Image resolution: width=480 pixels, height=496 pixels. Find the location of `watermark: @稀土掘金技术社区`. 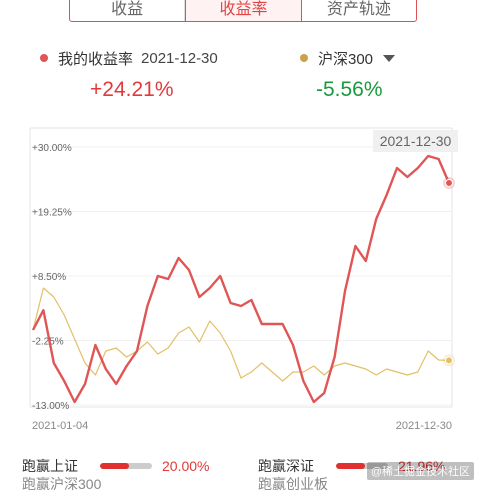

watermark: @稀土掘金技术社区 is located at coordinates (420, 471).